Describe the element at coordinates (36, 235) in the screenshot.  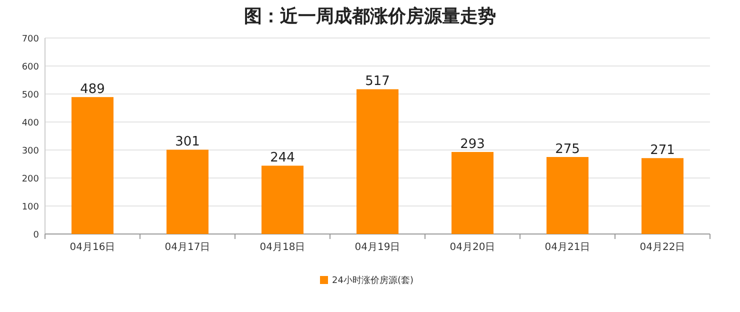
I see `y-tick-label: 0` at that location.